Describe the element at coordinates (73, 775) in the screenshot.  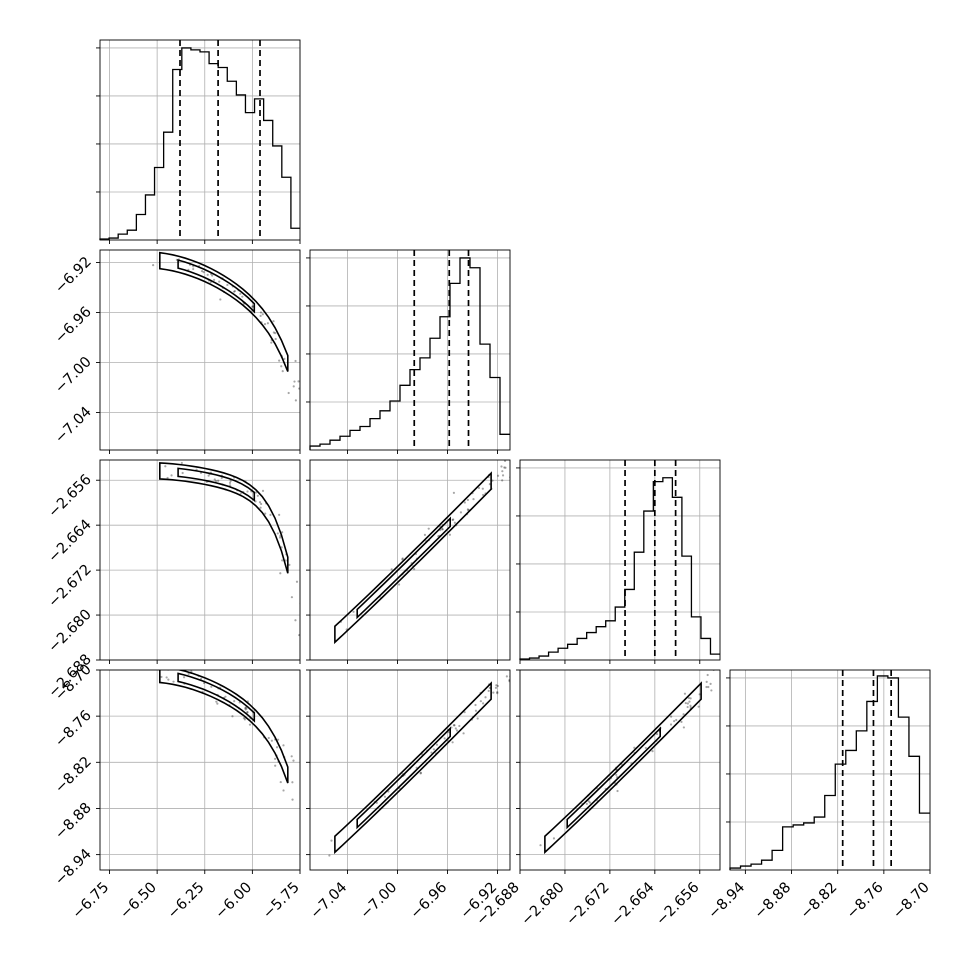
I see `y-tick-label: −8.82` at that location.